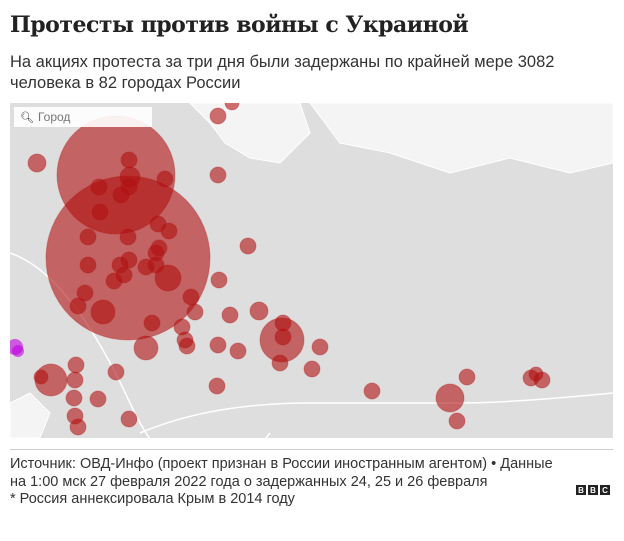 This screenshot has width=624, height=541. Describe the element at coordinates (461, 138) in the screenshot. I see `arctic-ocean` at that location.